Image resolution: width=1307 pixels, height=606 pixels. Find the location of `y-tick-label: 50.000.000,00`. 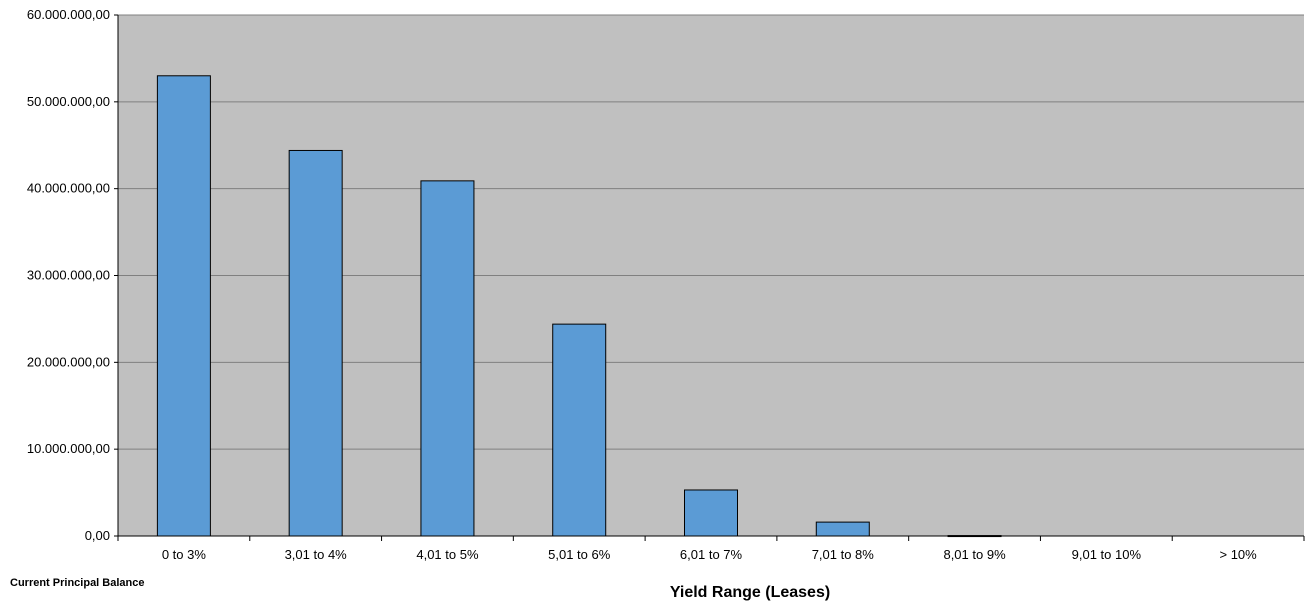

y-tick-label: 50.000.000,00 is located at coordinates (68, 101).